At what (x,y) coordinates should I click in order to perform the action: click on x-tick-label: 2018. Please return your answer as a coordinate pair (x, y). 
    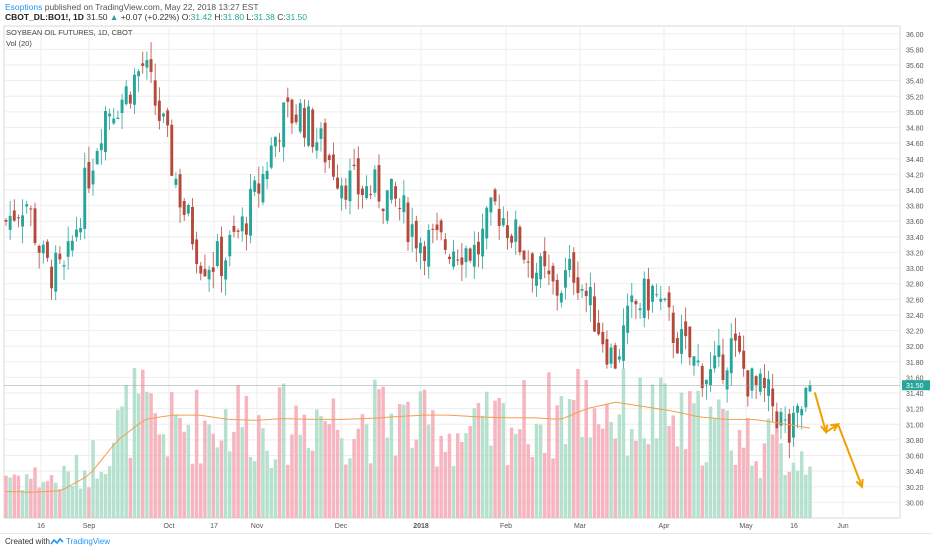
    Looking at the image, I should click on (421, 526).